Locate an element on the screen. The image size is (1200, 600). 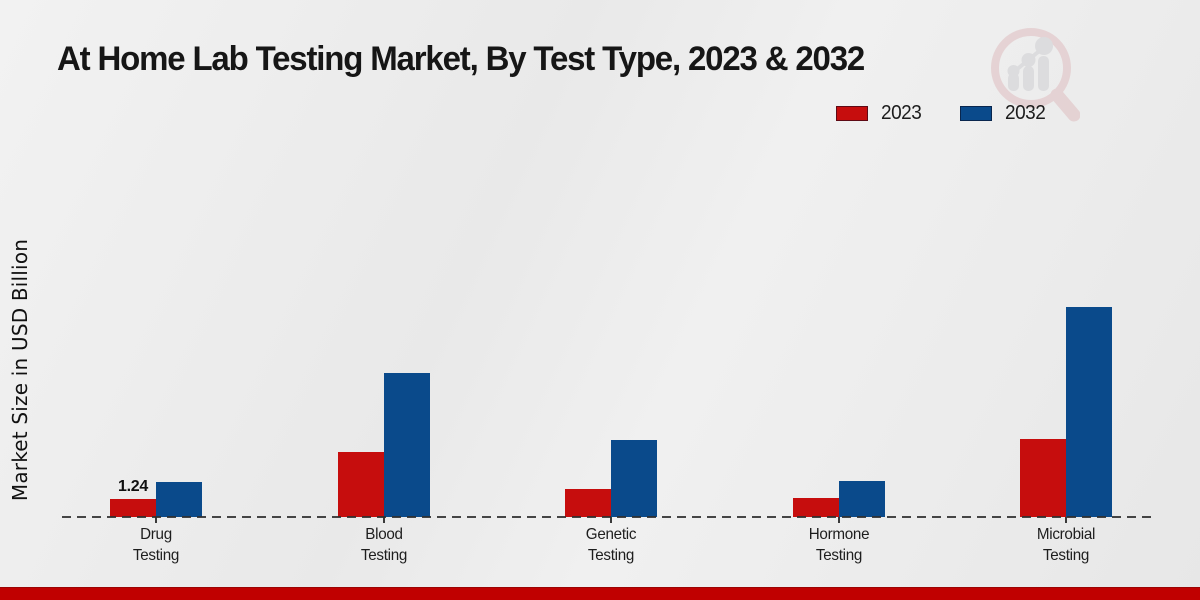
legend-item-2032: 2032 is located at coordinates (1003, 113).